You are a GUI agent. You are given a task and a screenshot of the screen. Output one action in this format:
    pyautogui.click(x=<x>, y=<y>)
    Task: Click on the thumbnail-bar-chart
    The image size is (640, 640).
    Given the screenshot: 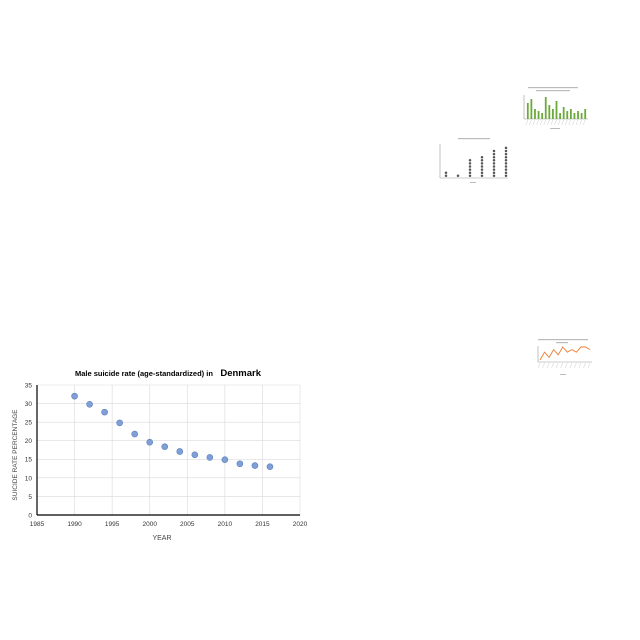 What is the action you would take?
    pyautogui.click(x=555, y=108)
    